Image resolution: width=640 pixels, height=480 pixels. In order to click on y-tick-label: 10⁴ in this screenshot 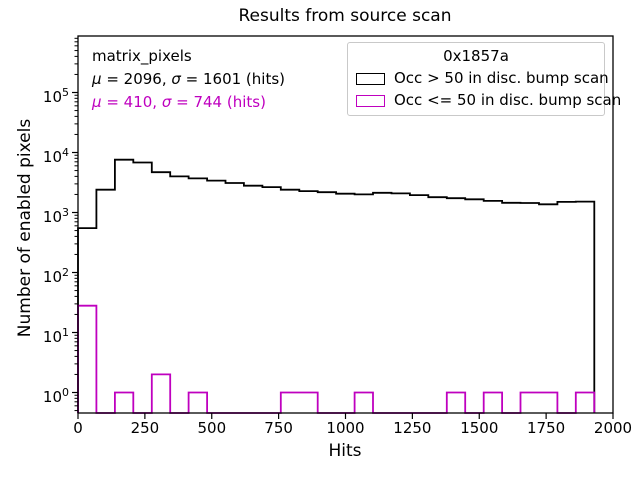, I will do `click(55, 155)`.